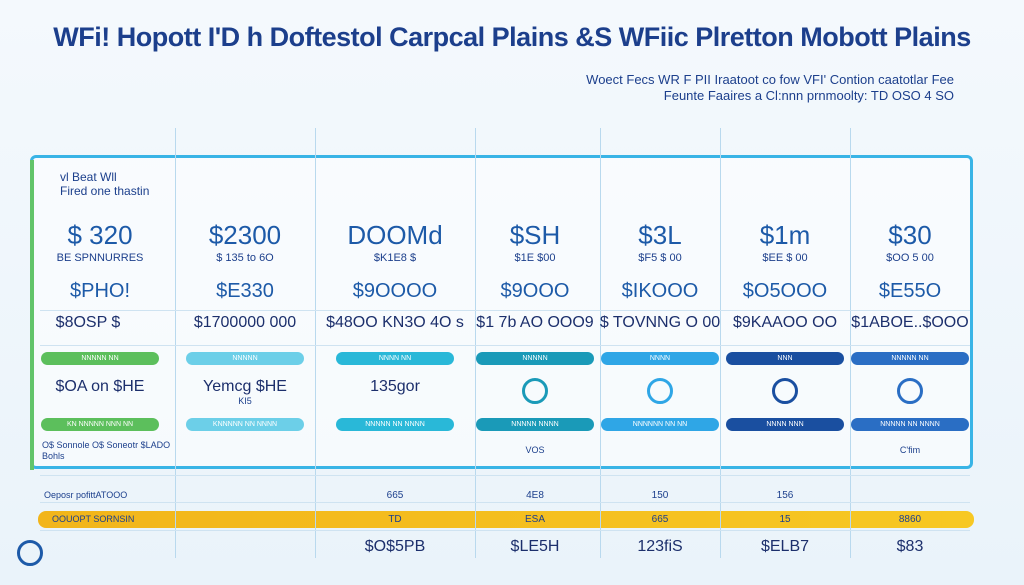 Image resolution: width=1024 pixels, height=585 pixels. What do you see at coordinates (30, 553) in the screenshot?
I see `logo-icon` at bounding box center [30, 553].